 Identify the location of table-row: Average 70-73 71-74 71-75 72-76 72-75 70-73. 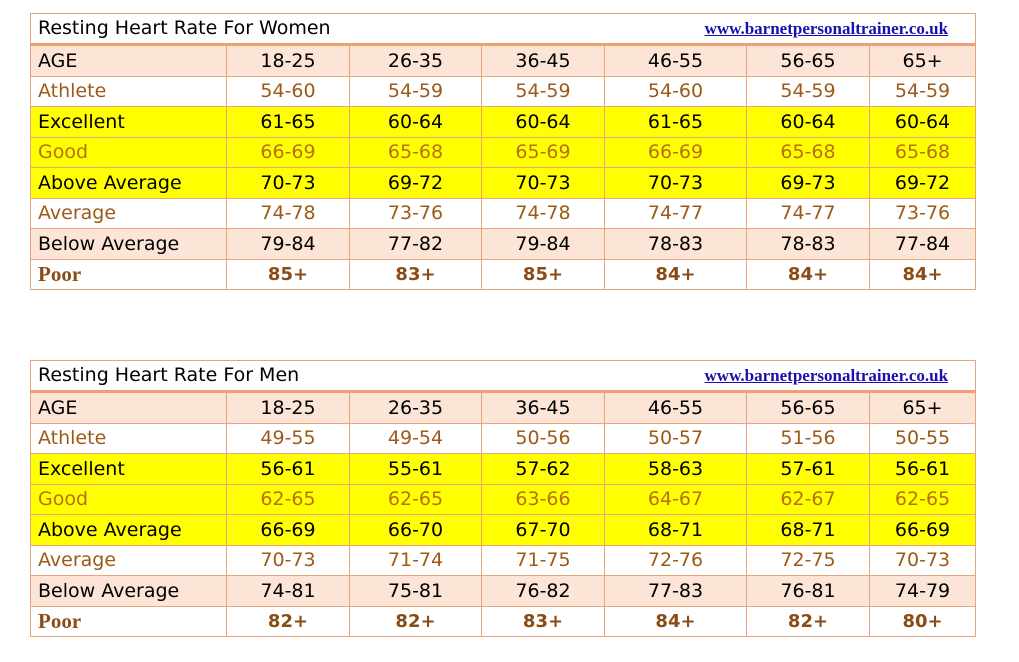
(503, 560).